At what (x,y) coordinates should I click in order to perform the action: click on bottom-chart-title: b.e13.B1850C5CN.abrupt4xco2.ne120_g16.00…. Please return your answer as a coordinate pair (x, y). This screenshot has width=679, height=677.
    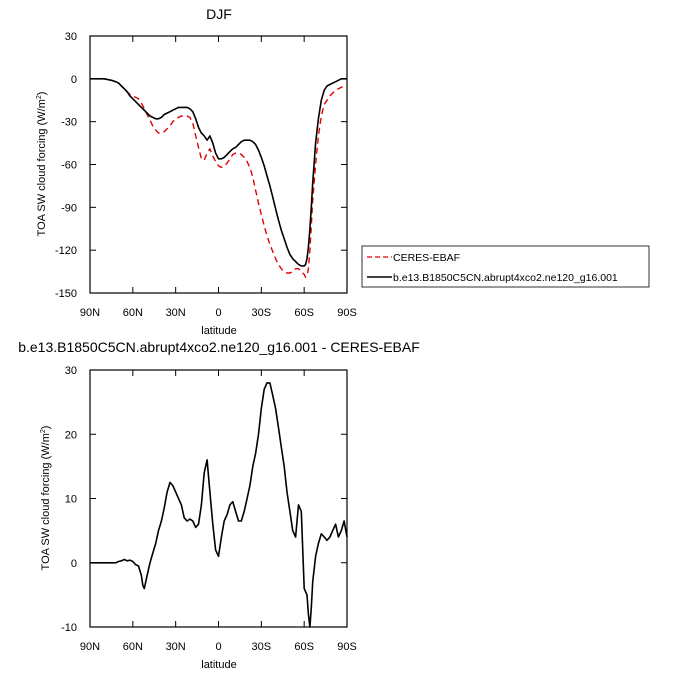
    Looking at the image, I should click on (219, 347).